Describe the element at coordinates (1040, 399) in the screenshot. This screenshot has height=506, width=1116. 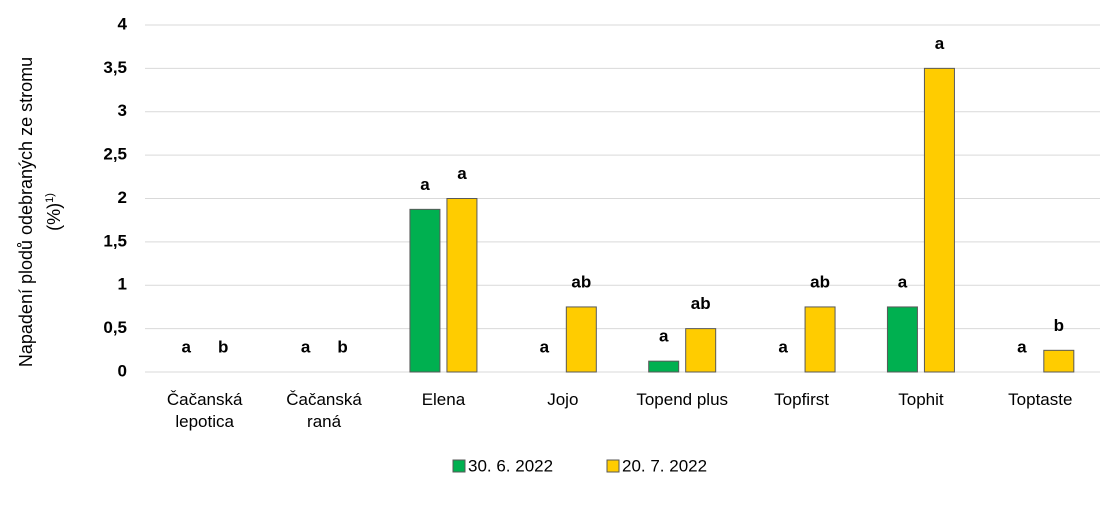
I see `x-tick-label: Toptaste` at that location.